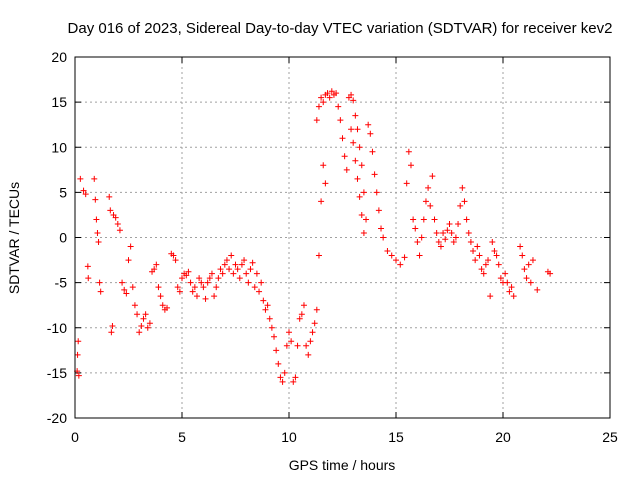 This screenshot has height=480, width=640. What do you see at coordinates (396, 437) in the screenshot?
I see `x-tick-label: 15` at bounding box center [396, 437].